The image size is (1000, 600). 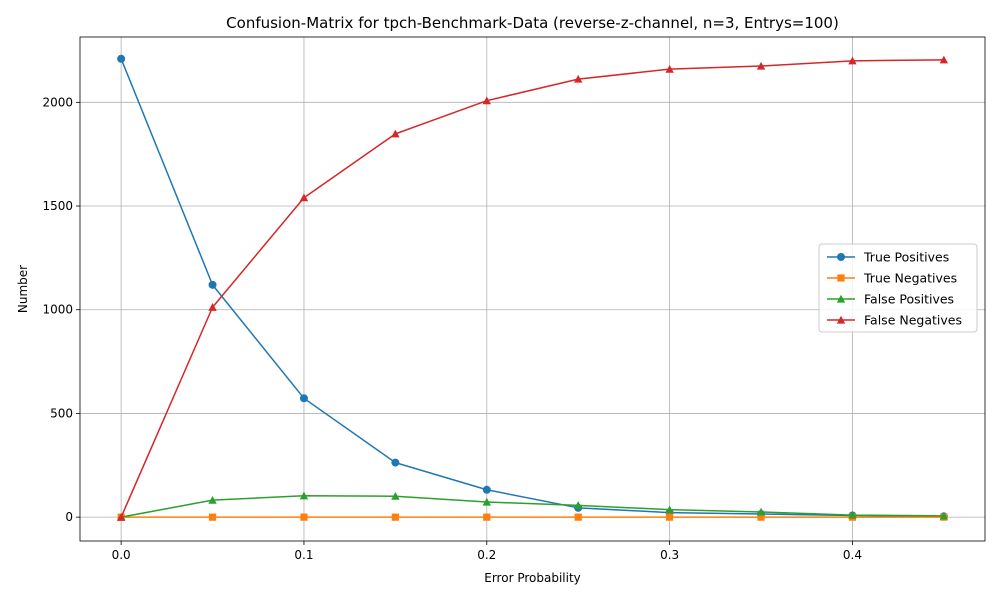 I want to click on legend-entry-false-positives: False Positives, so click(x=890, y=299).